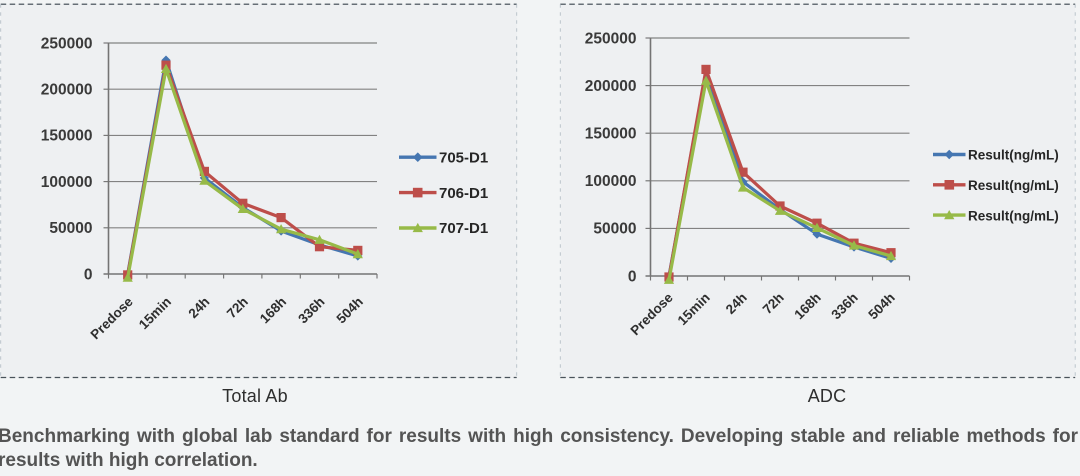  What do you see at coordinates (463, 157) in the screenshot?
I see `svg-text: 705-D1` at bounding box center [463, 157].